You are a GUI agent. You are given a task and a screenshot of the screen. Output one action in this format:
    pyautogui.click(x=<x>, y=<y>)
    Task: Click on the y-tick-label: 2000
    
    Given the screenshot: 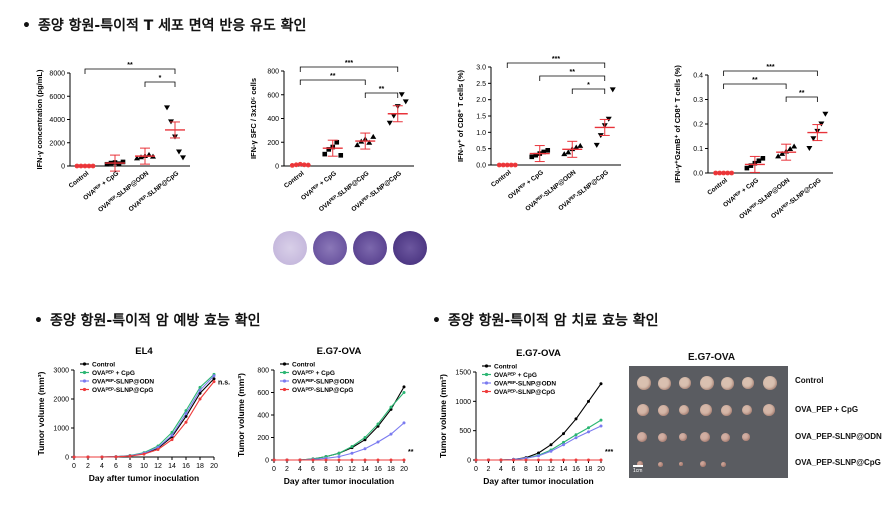 What is the action you would take?
    pyautogui.click(x=61, y=400)
    